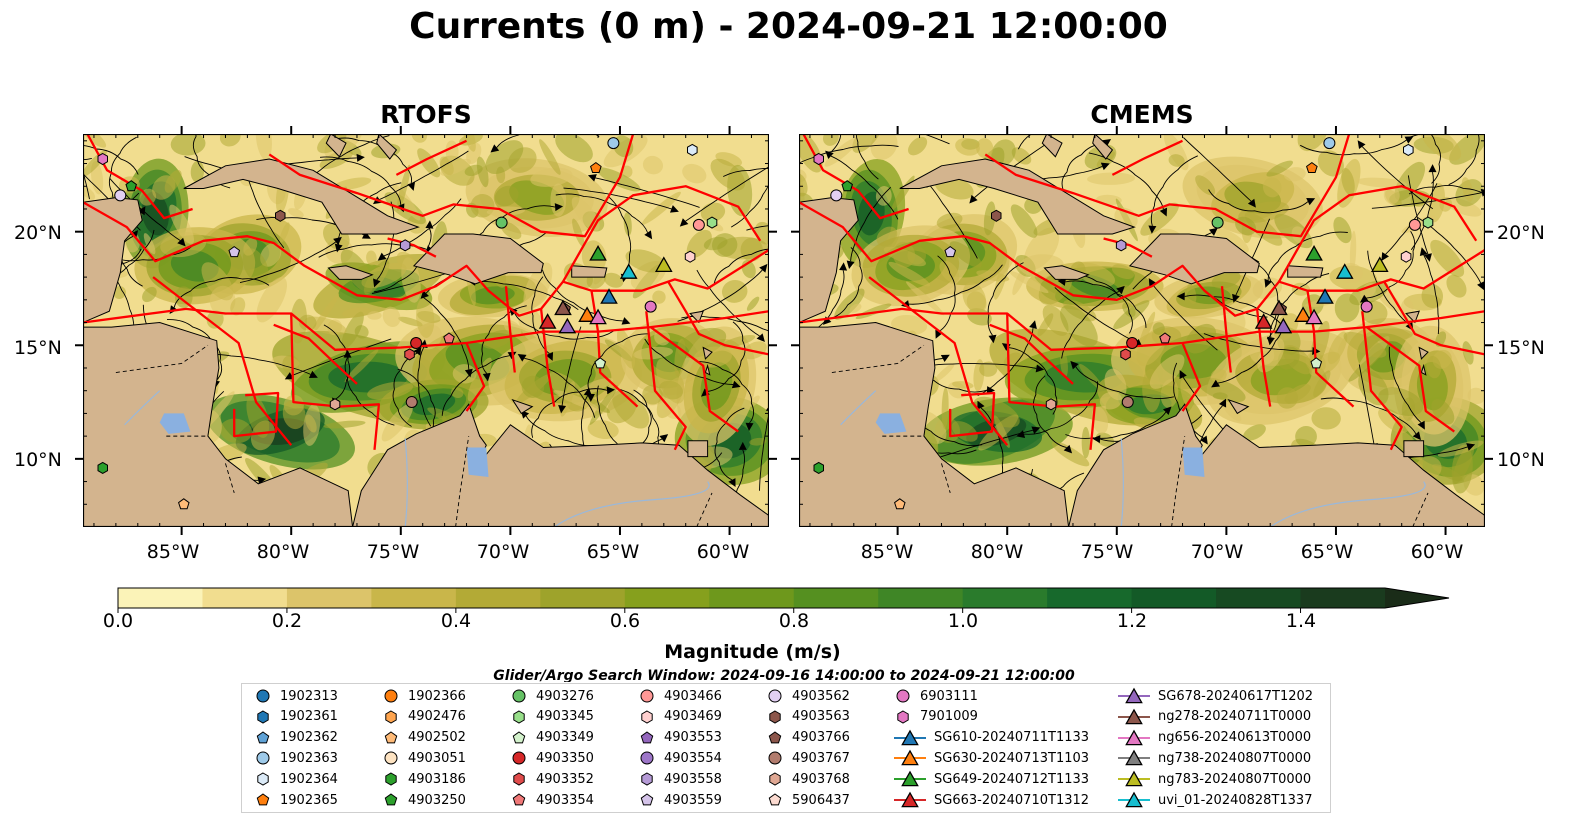 The width and height of the screenshot is (1577, 829). I want to click on lon-label-70w-cmems: 70°W, so click(1217, 552).